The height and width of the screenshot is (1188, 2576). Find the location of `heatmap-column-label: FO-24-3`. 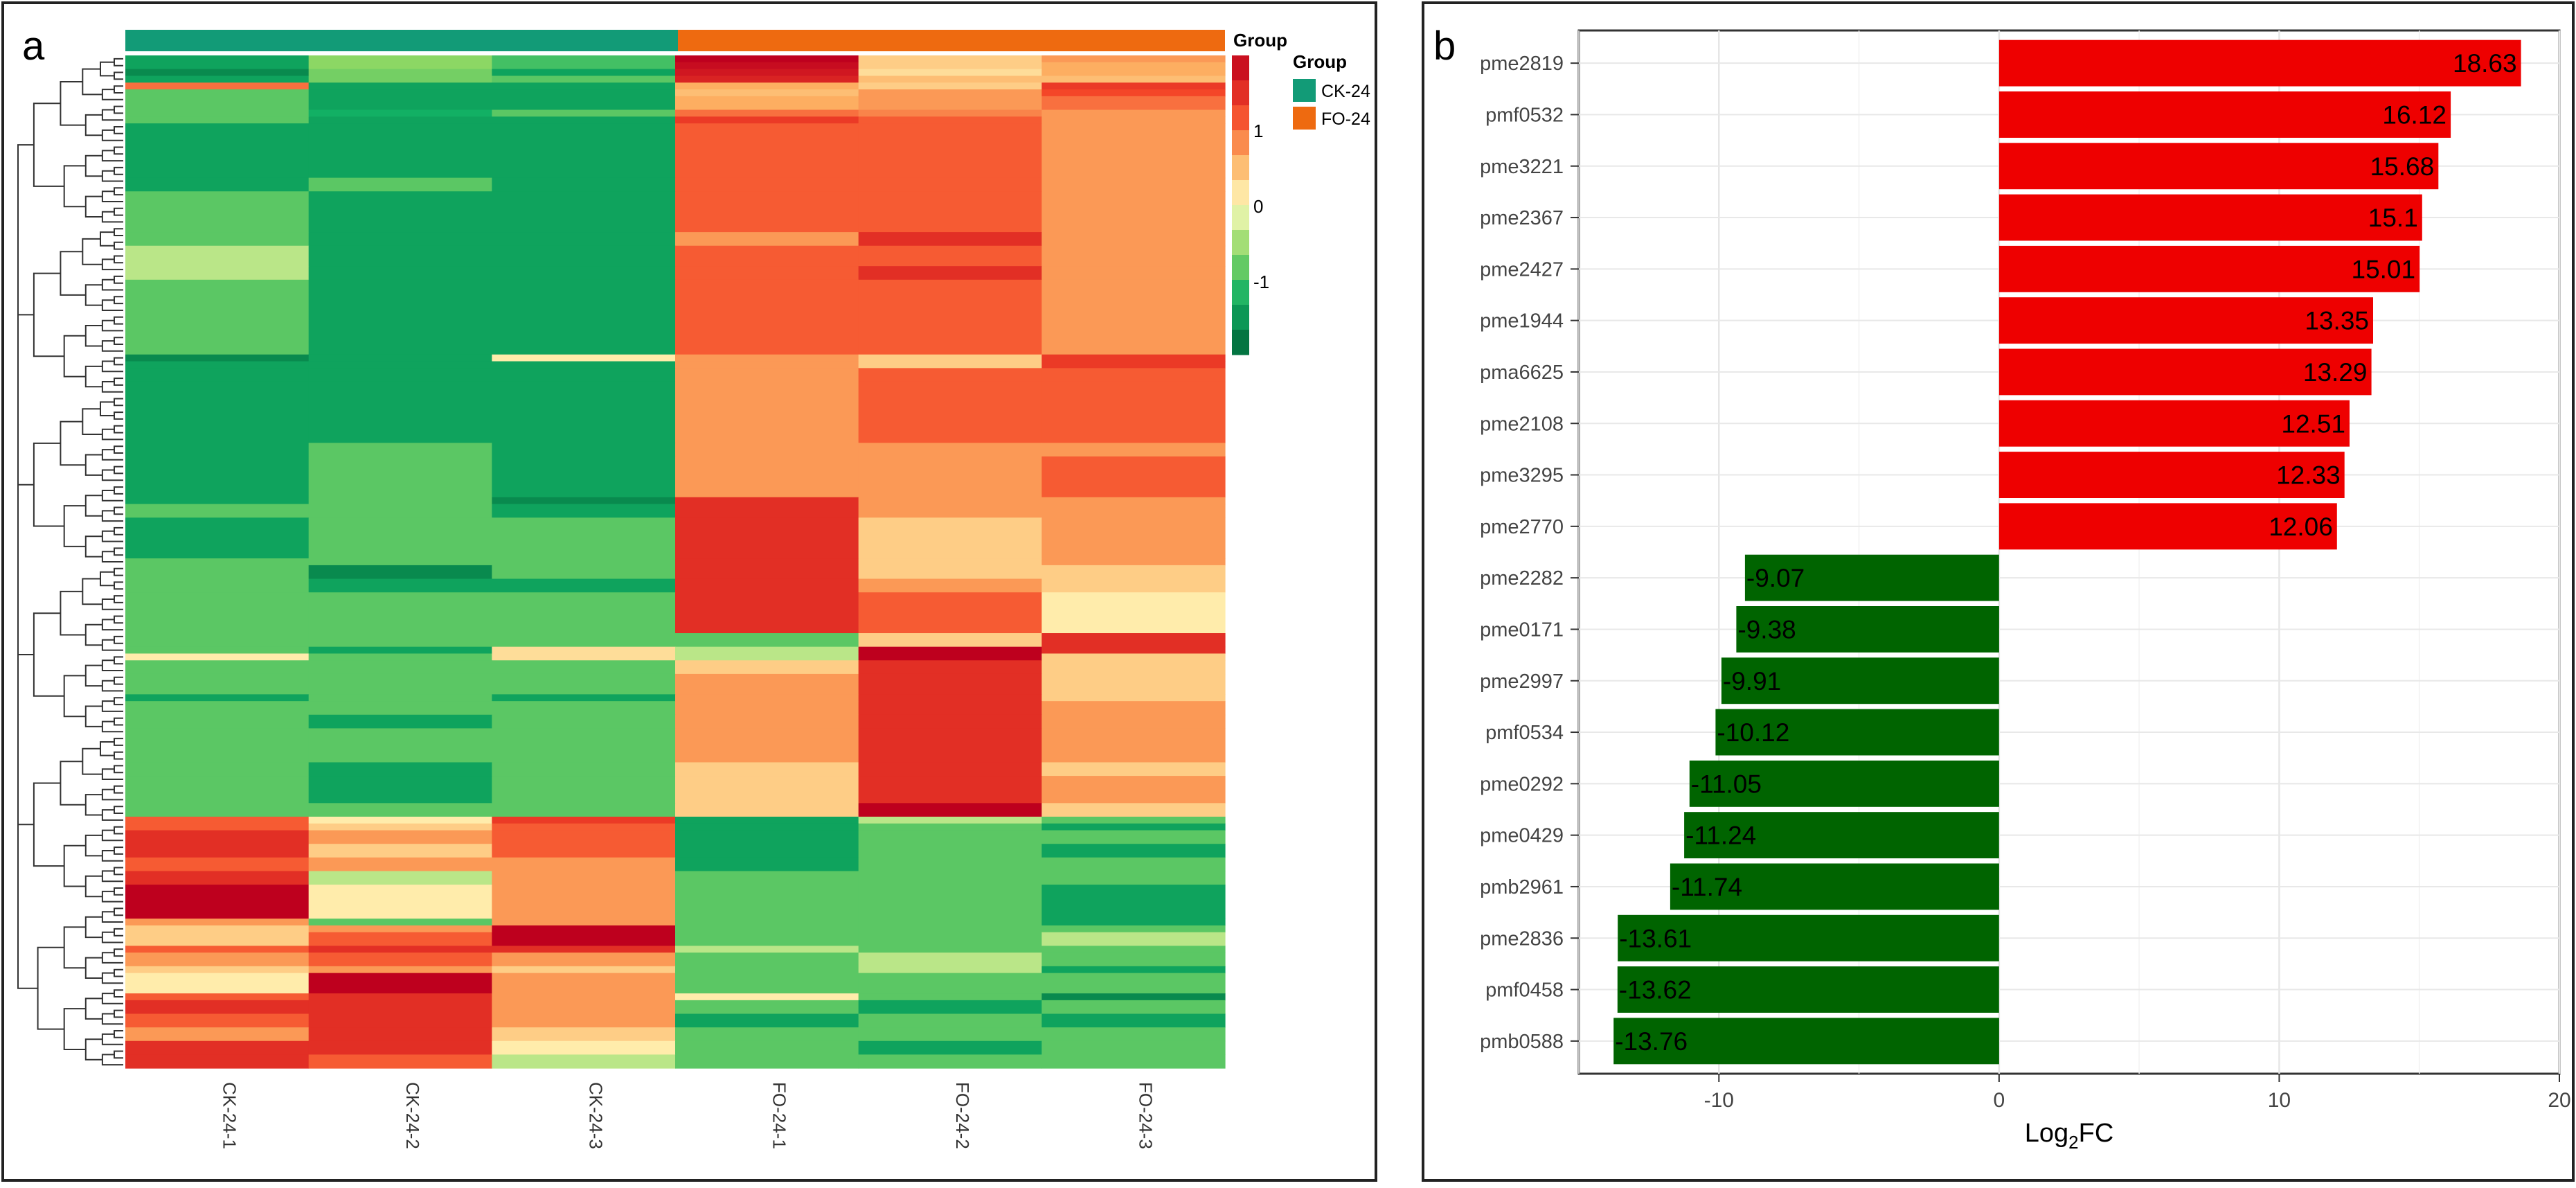

heatmap-column-label: FO-24-3 is located at coordinates (1146, 1115).